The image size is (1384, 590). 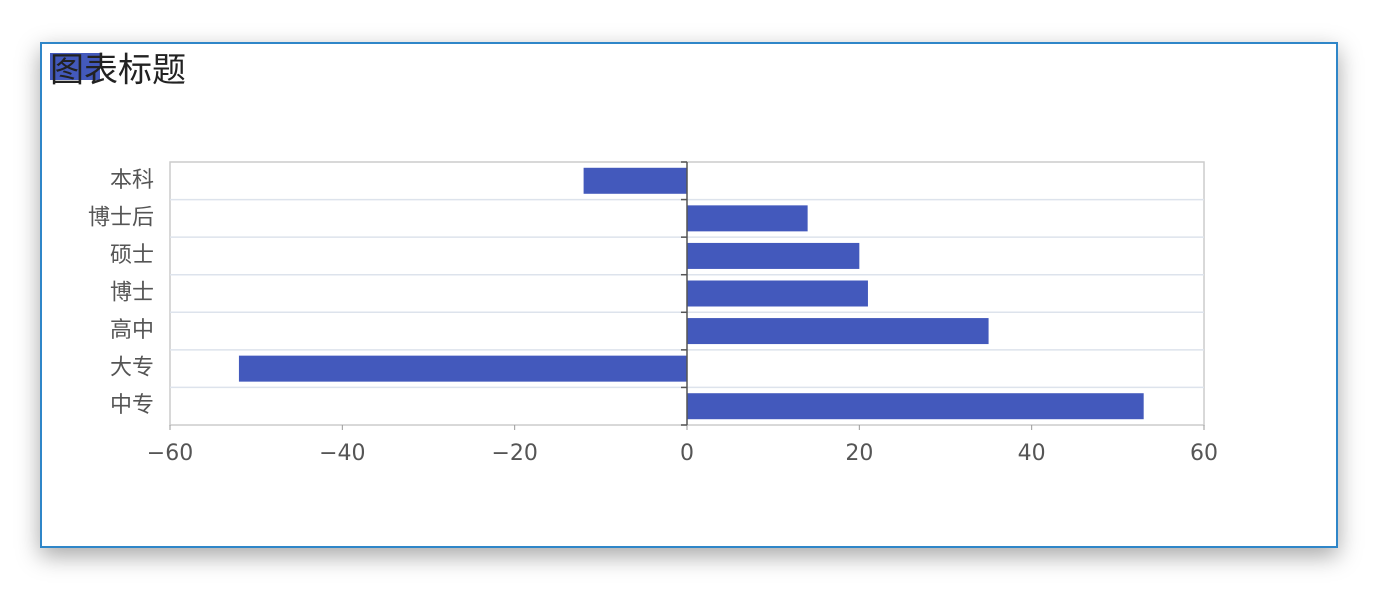 What do you see at coordinates (170, 453) in the screenshot?
I see `x-tick-label: −60` at bounding box center [170, 453].